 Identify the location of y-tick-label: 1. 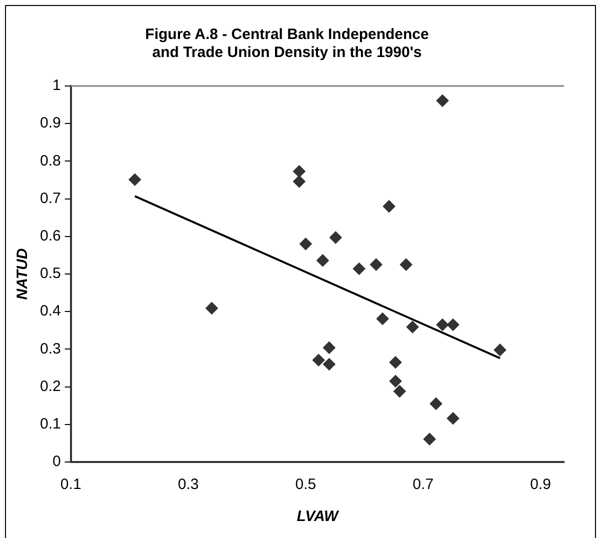
(56, 85).